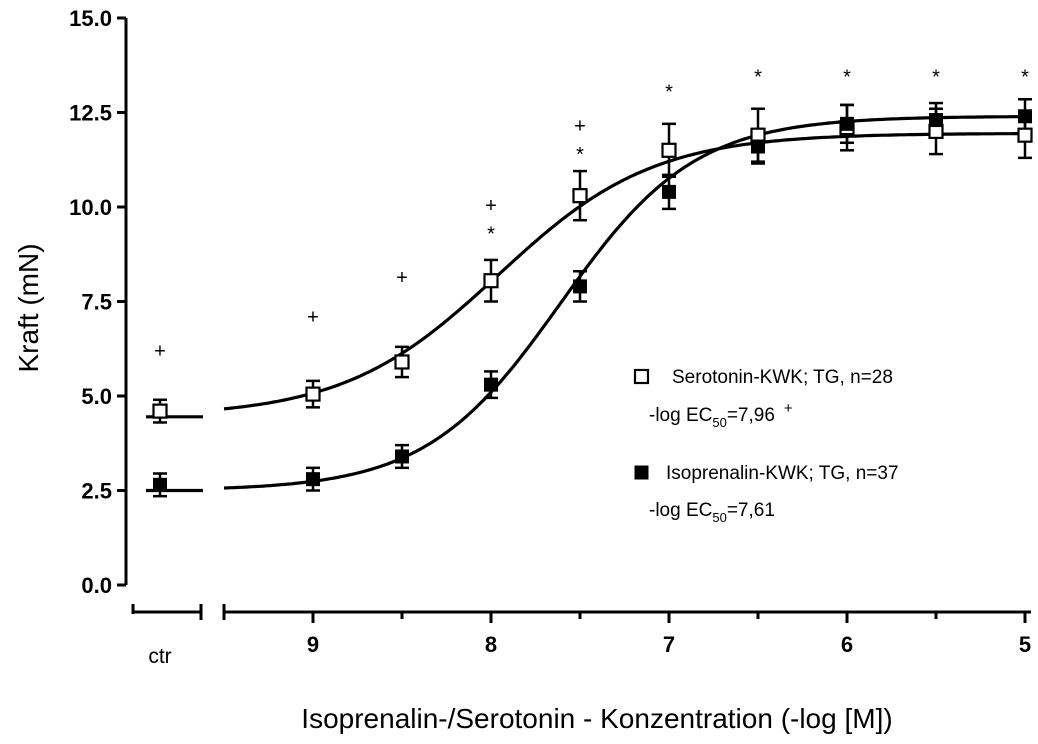  What do you see at coordinates (90, 207) in the screenshot?
I see `y-tick-label: 10.0` at bounding box center [90, 207].